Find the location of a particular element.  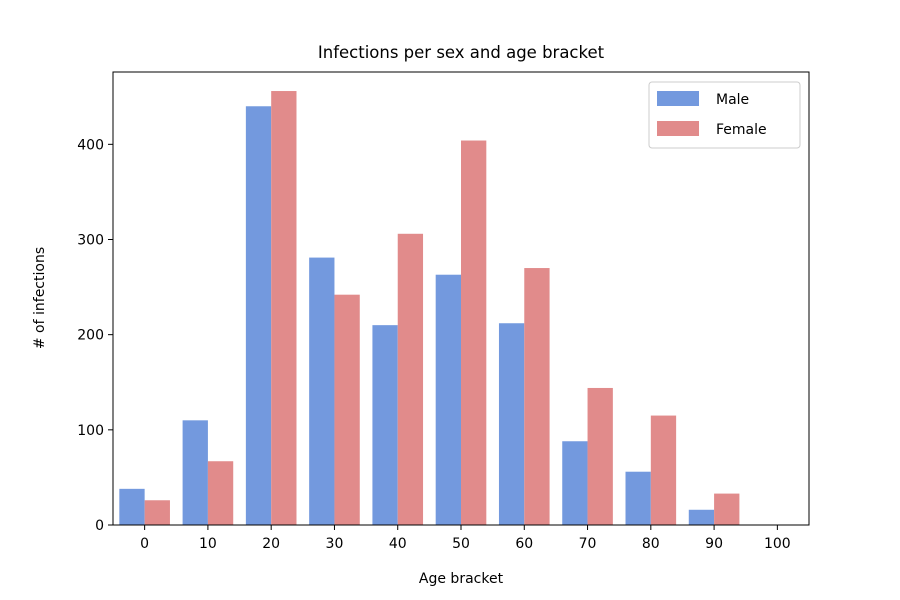

x-tick-label: 0 is located at coordinates (144, 544).